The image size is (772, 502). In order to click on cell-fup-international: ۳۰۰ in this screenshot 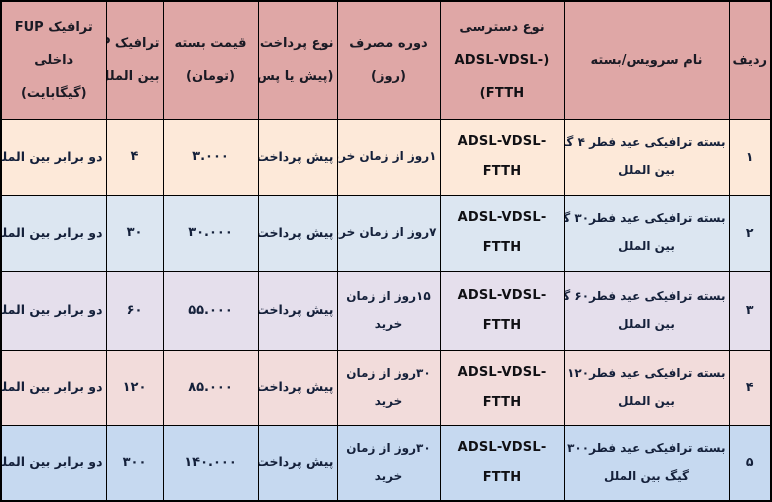, I will do `click(134, 463)`.